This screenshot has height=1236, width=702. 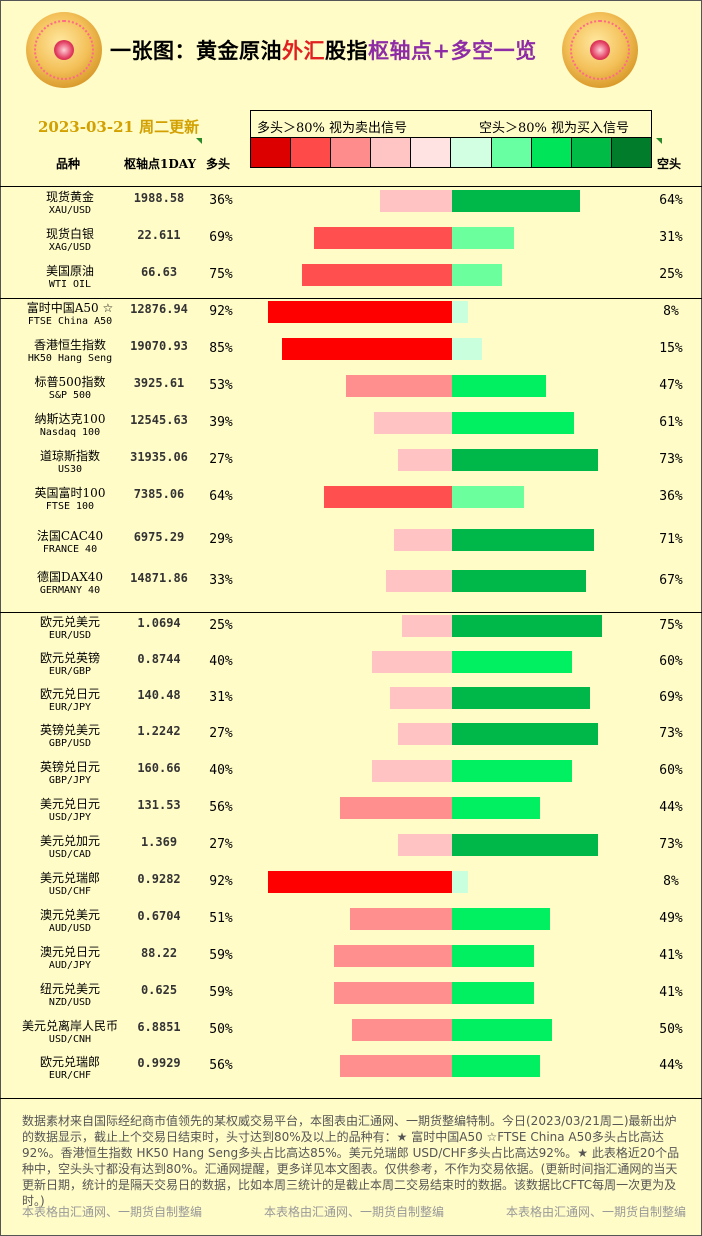 I want to click on short-percent-label: 69%, so click(x=671, y=697).